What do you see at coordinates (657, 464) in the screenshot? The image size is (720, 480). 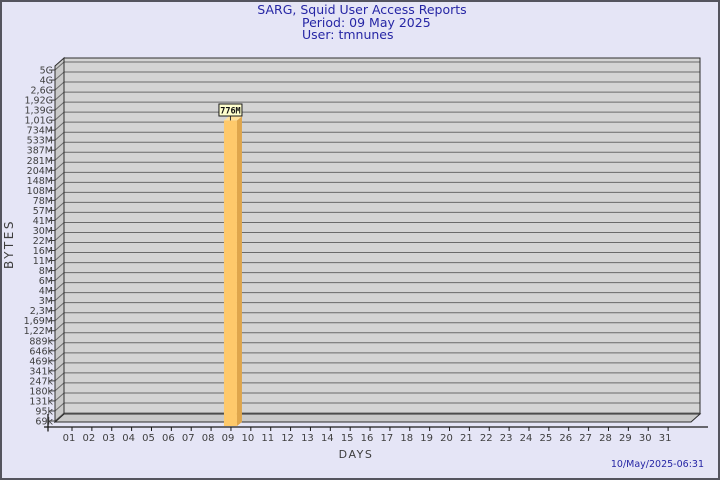 I see `generated-timestamp: 10/May/2025-06:31` at bounding box center [657, 464].